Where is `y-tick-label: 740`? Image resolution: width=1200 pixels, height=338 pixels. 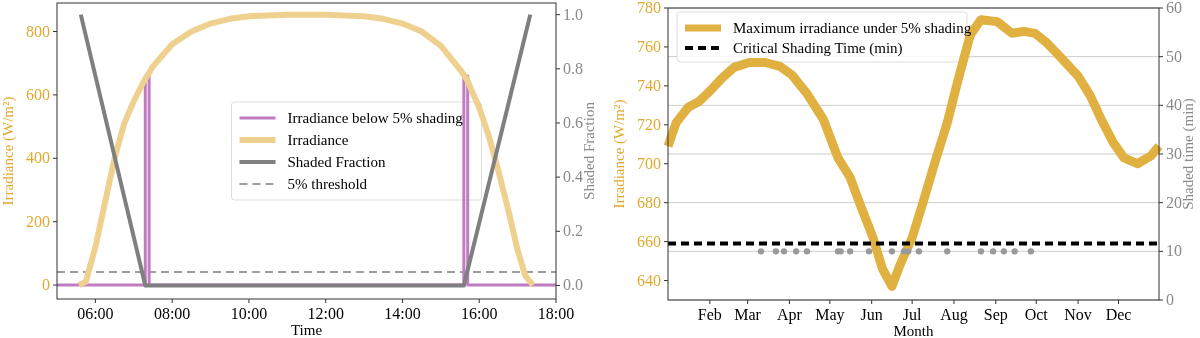 y-tick-label: 740 is located at coordinates (649, 85).